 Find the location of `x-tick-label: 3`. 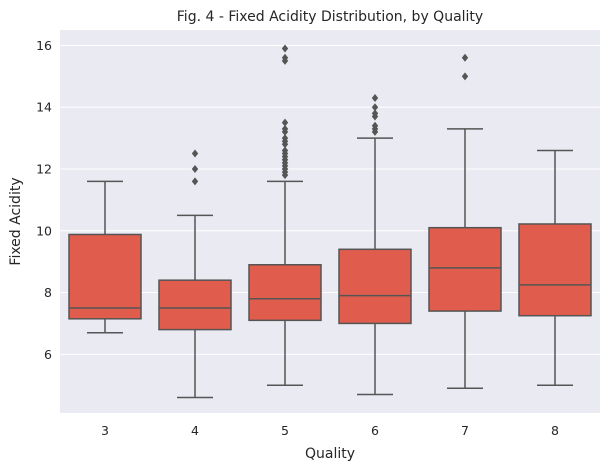

x-tick-label: 3 is located at coordinates (105, 430).